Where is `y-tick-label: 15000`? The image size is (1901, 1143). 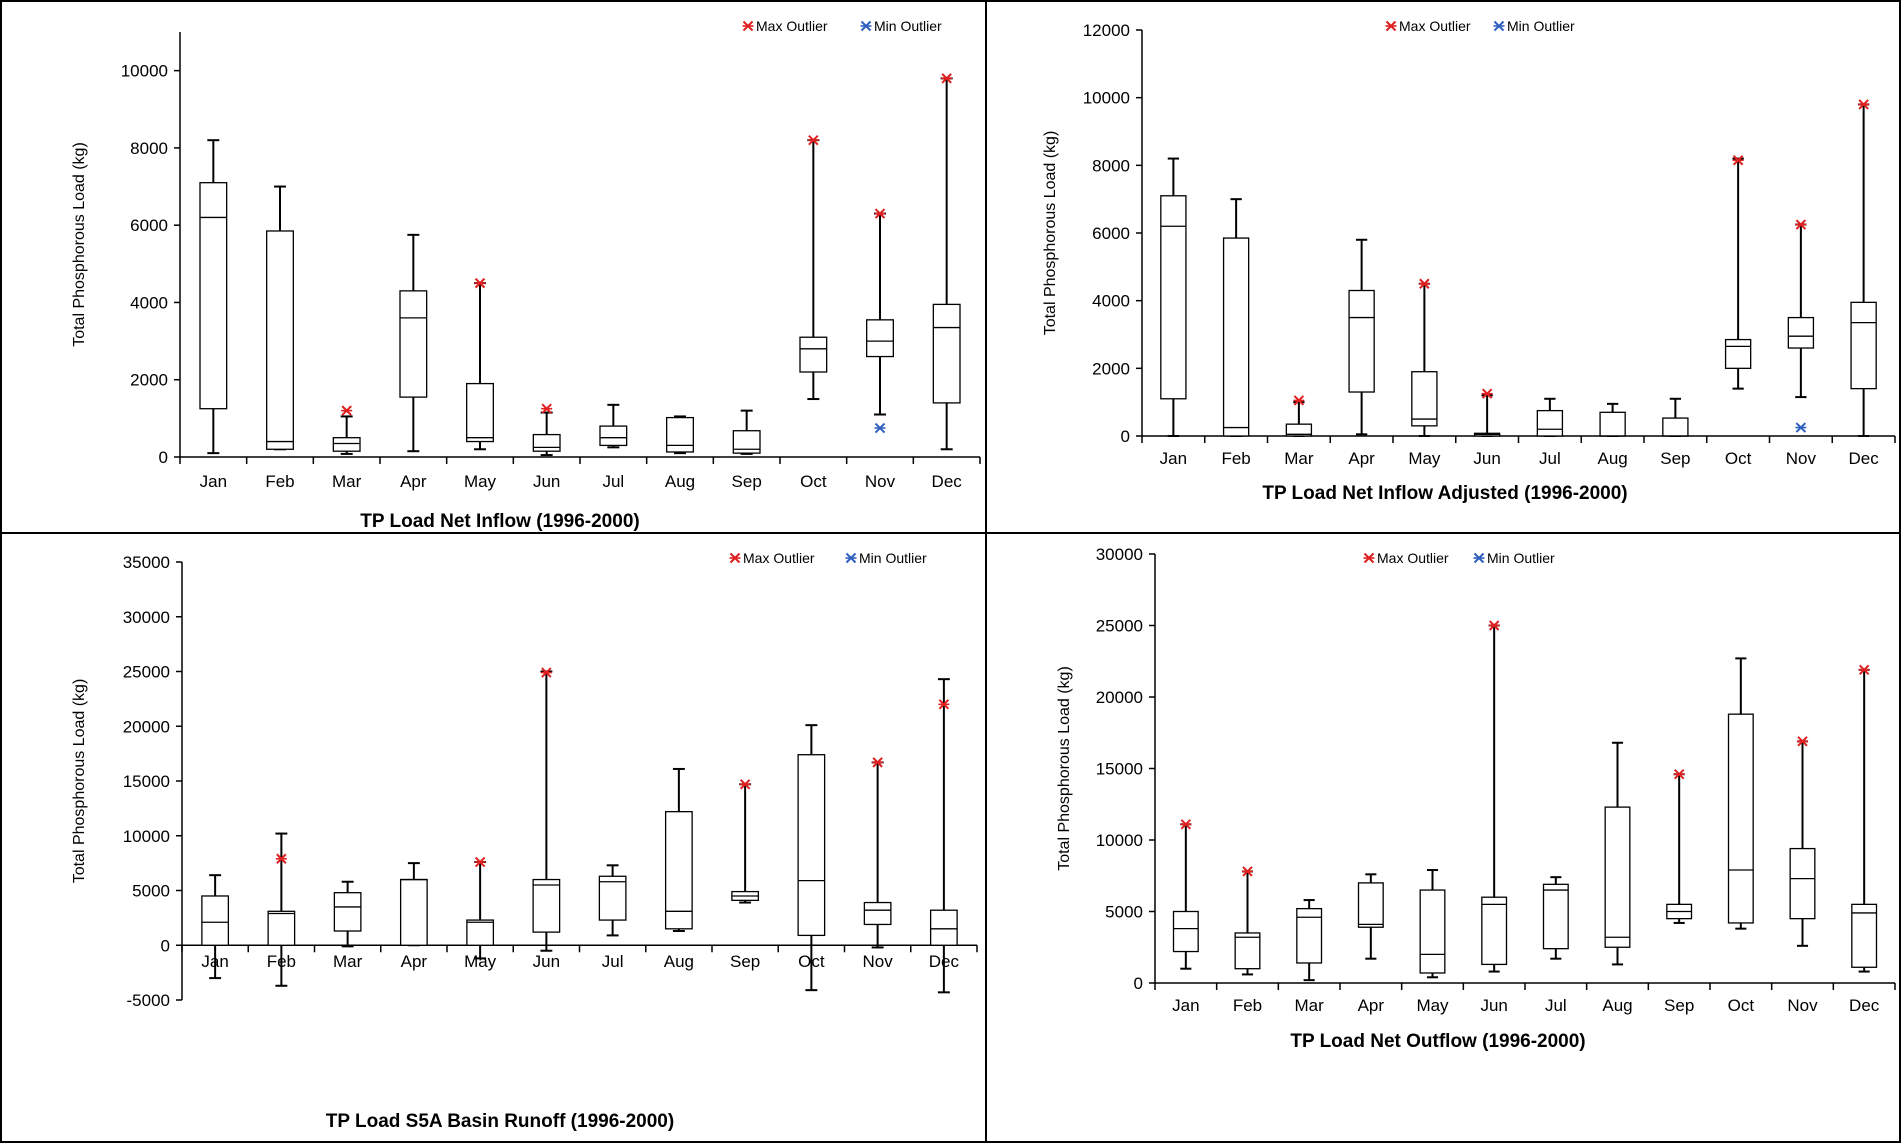 y-tick-label: 15000 is located at coordinates (1119, 769).